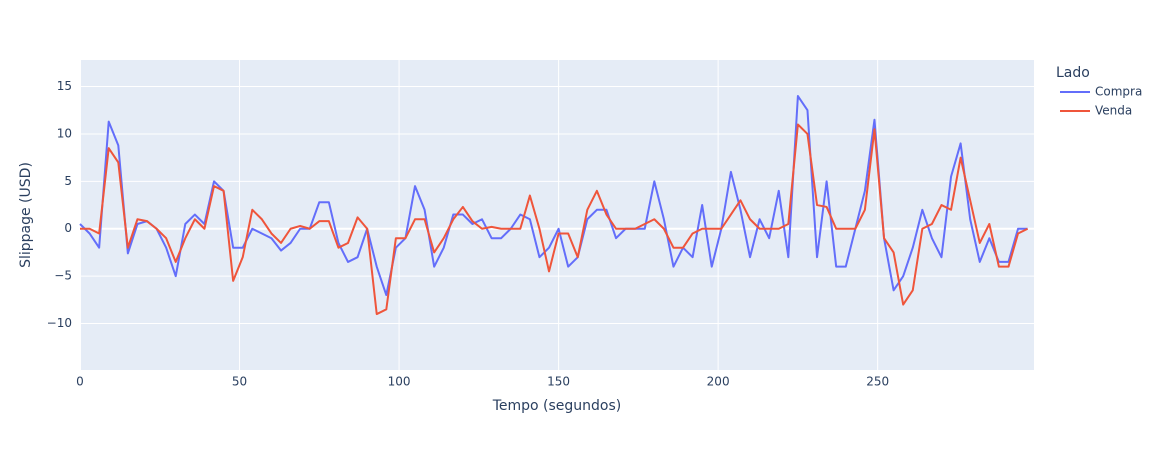  I want to click on x-tick-label: 50, so click(239, 382).